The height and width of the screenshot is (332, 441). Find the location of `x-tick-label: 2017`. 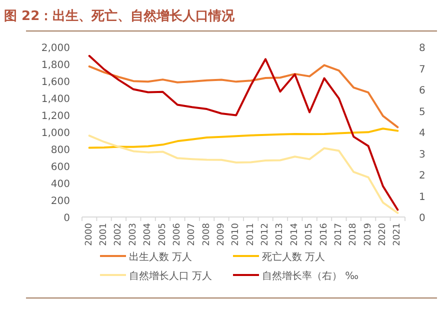

x-tick-label: 2017 is located at coordinates (339, 234).